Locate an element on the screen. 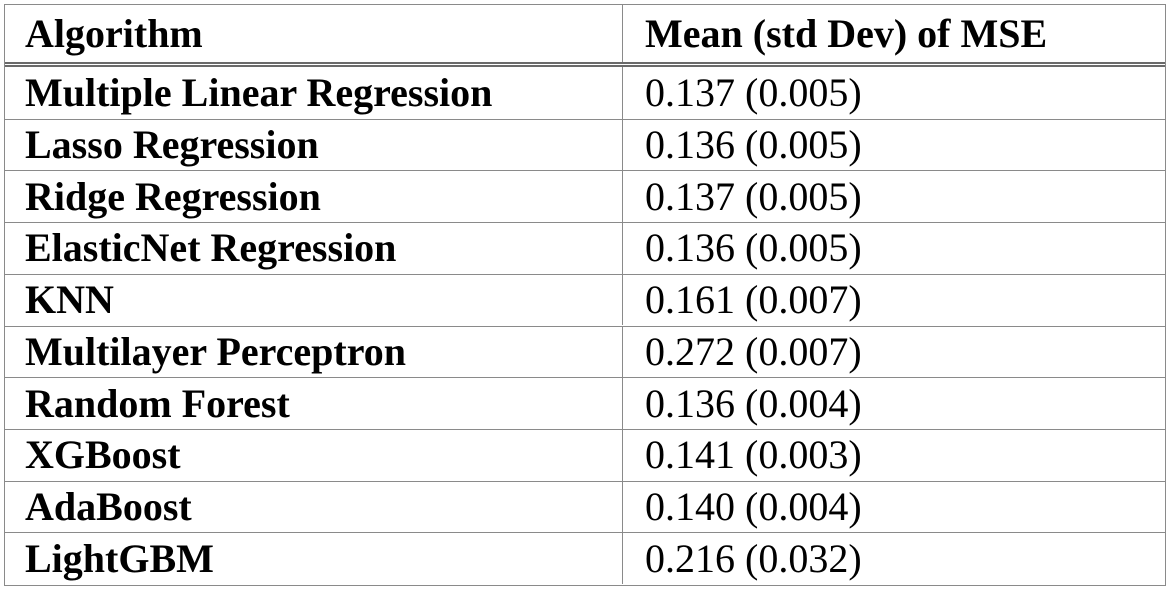  table-row: XGBoost 0.141 (0.003) is located at coordinates (585, 454).